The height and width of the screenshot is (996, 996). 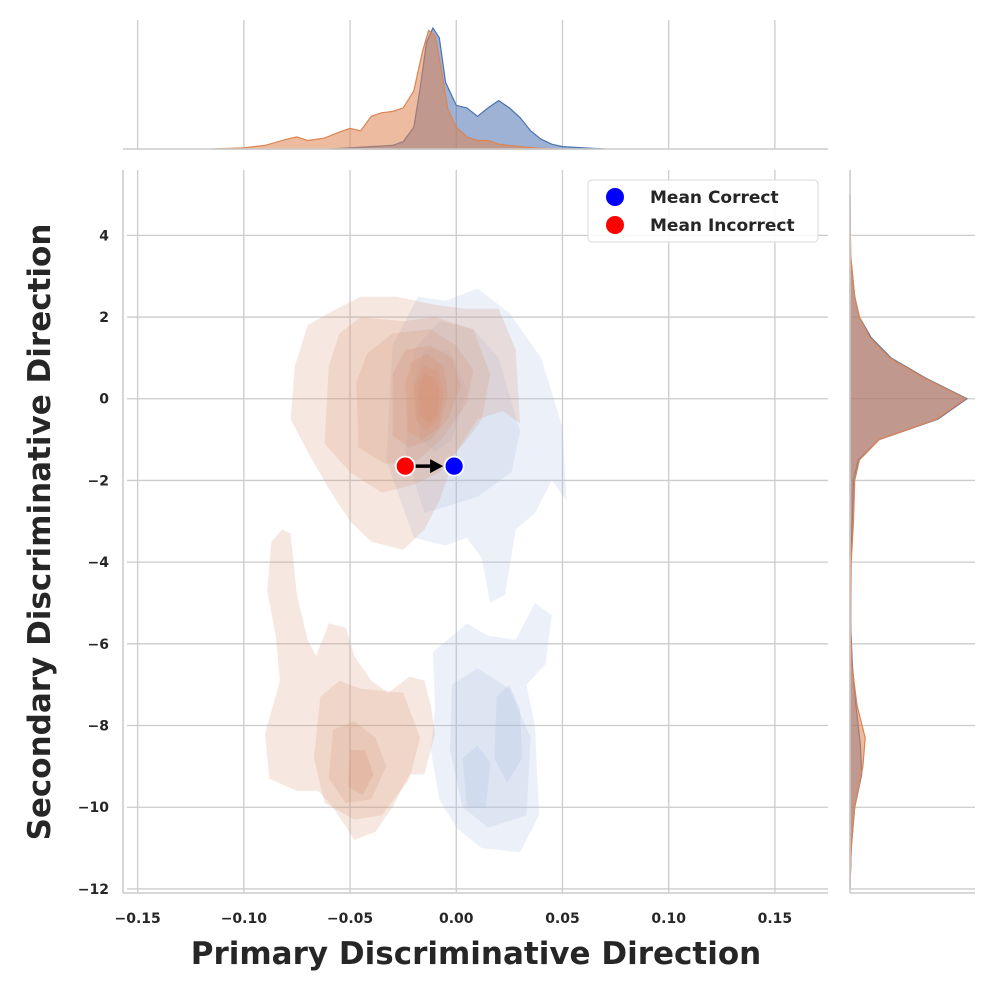 I want to click on x-tick-label: 0.05, so click(x=562, y=919).